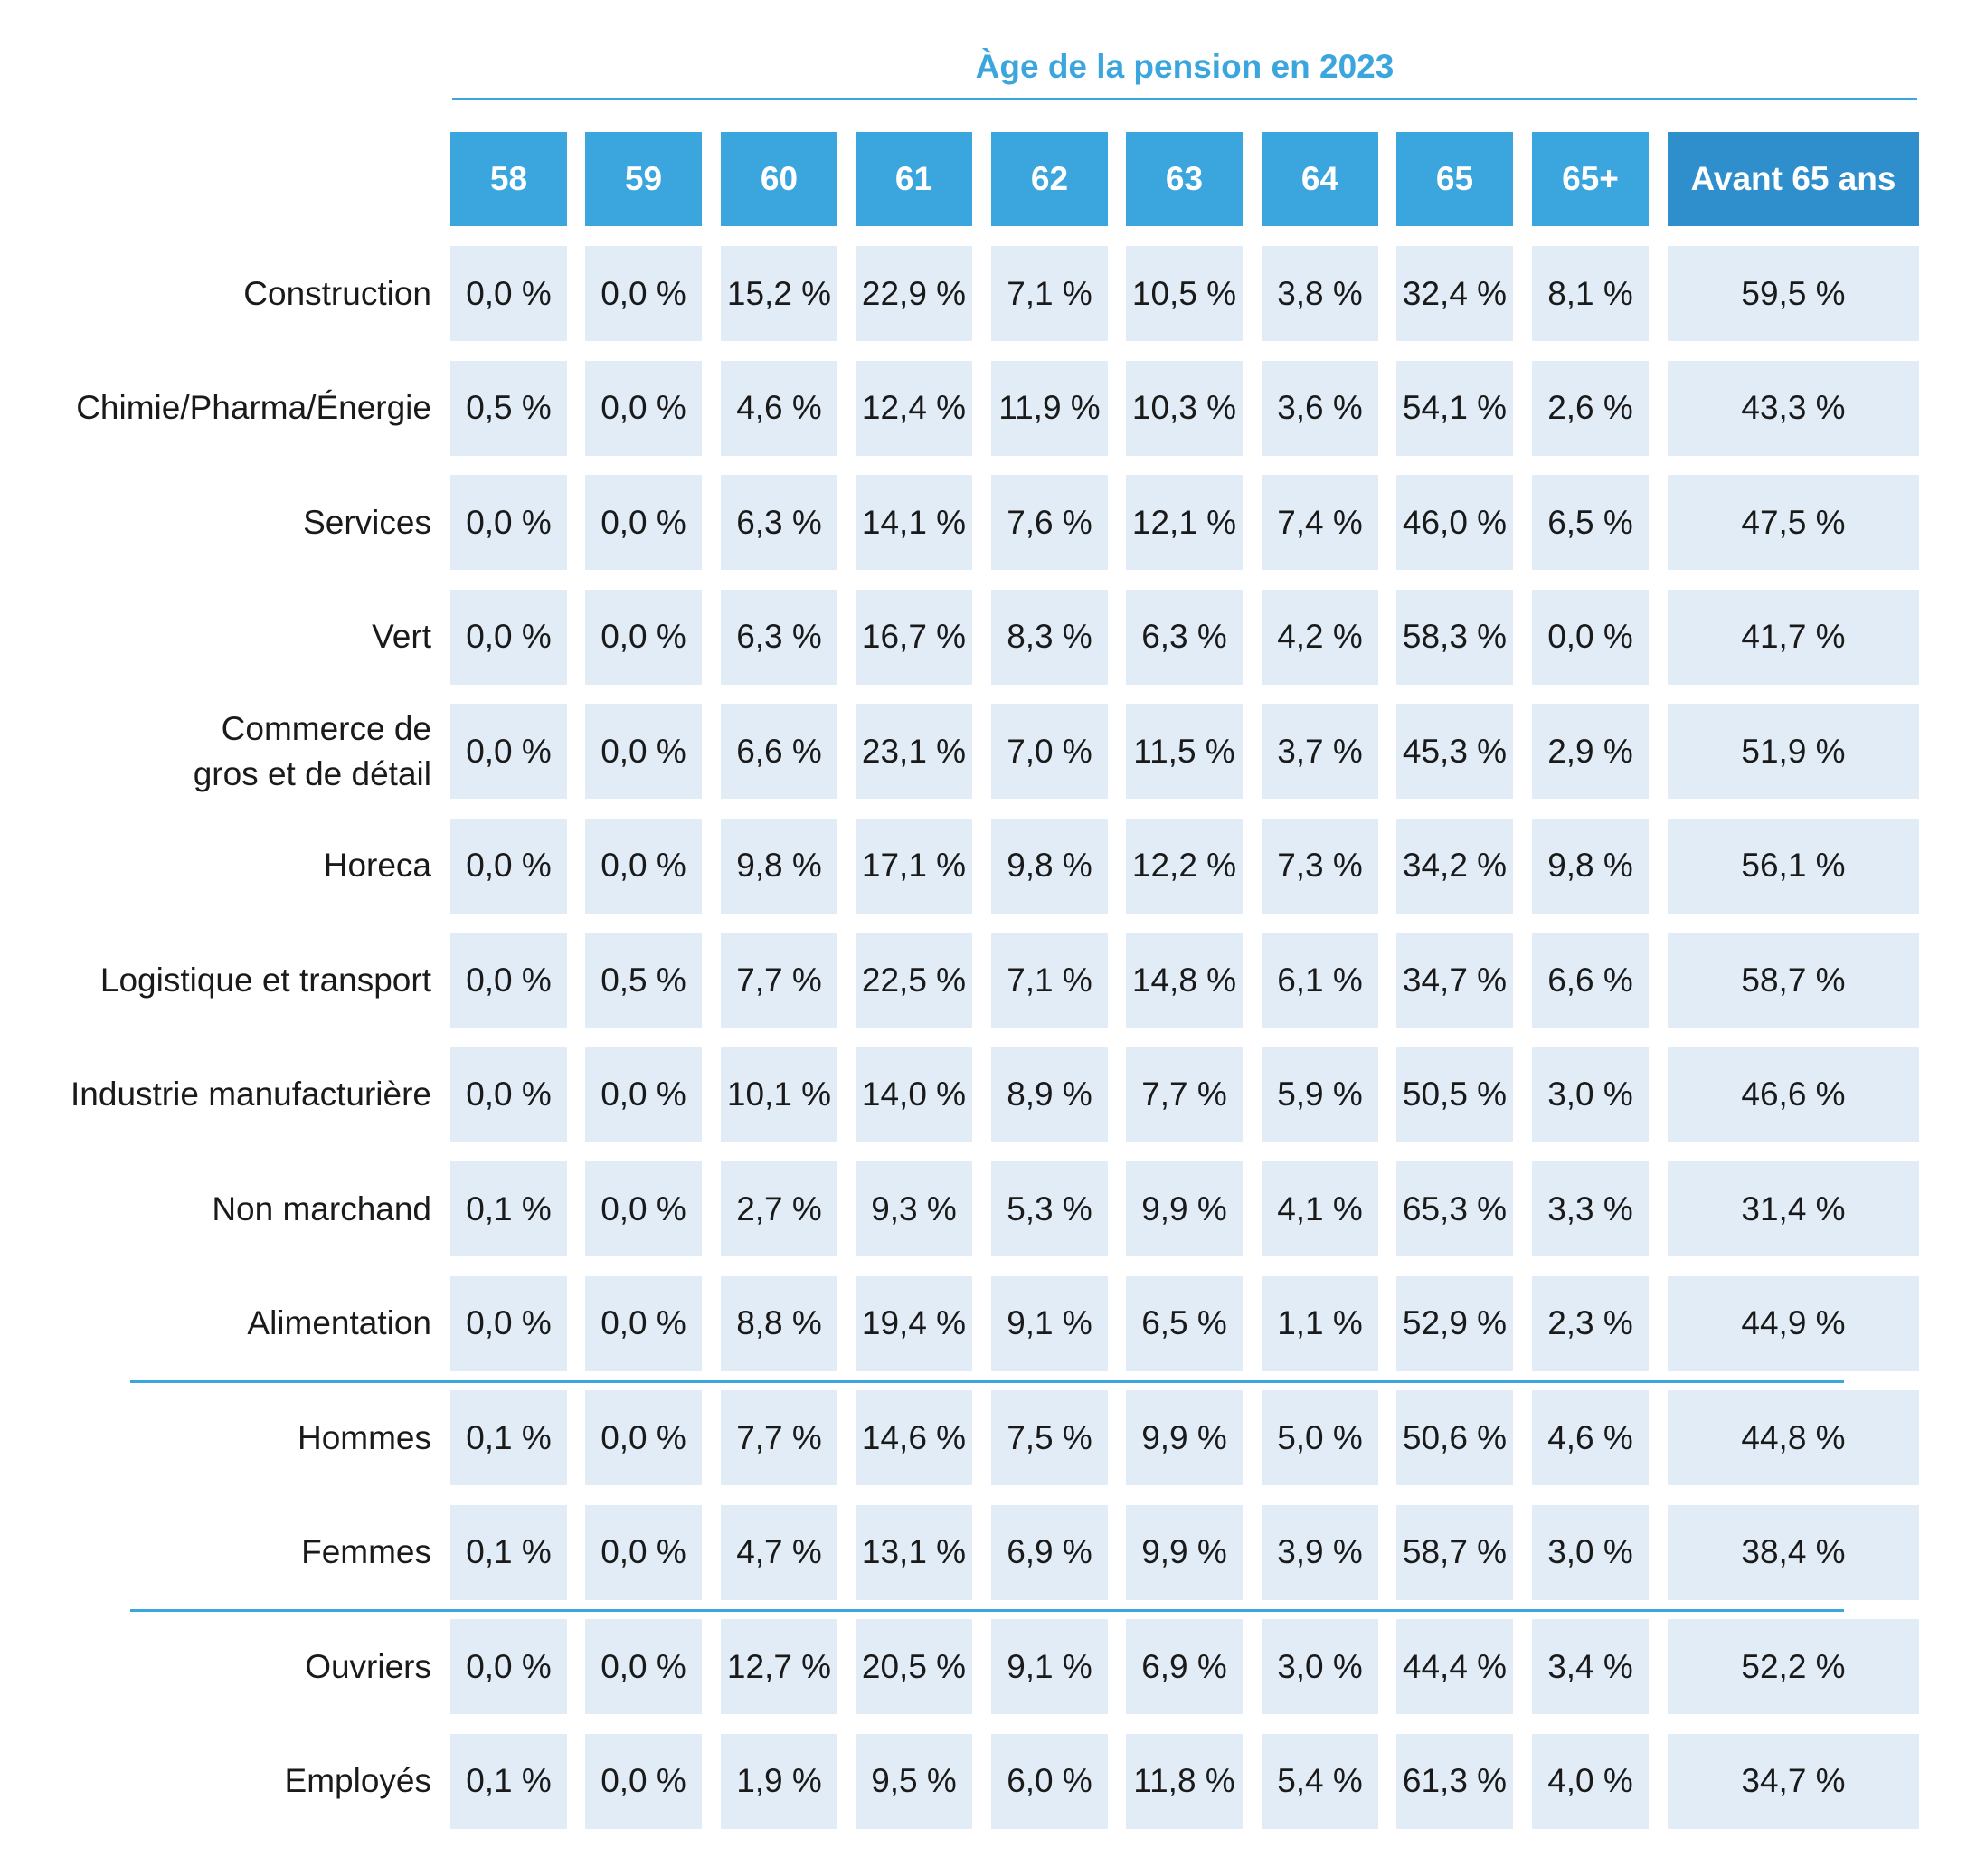 The height and width of the screenshot is (1876, 1967). Describe the element at coordinates (253, 407) in the screenshot. I see `row-label: Chimie/Pharma/Énergie` at that location.